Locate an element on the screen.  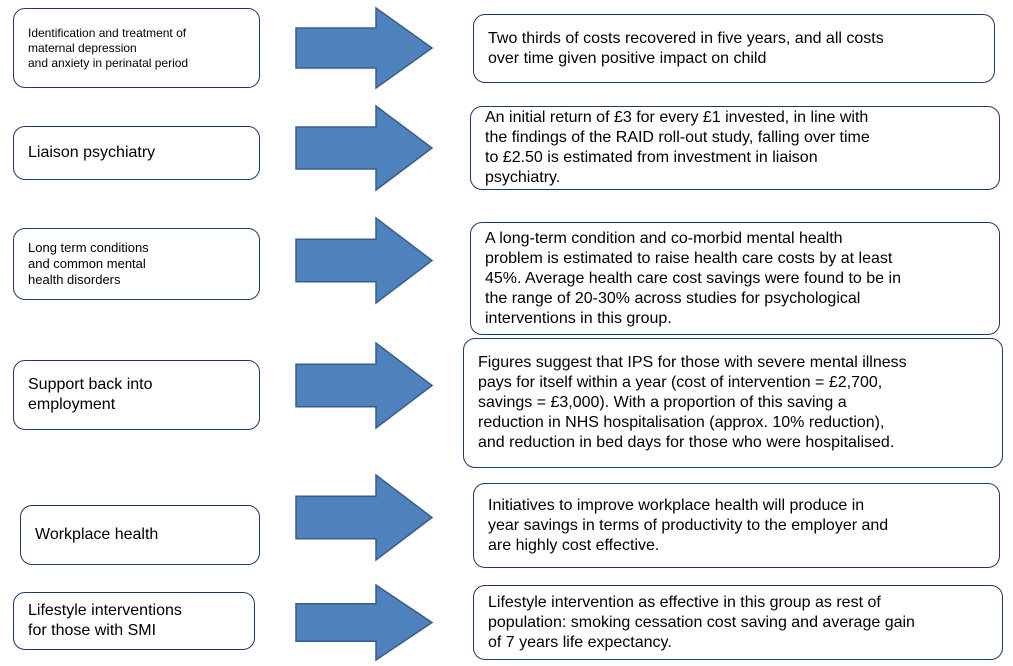
text-line: Workplace health is located at coordinates (97, 534).